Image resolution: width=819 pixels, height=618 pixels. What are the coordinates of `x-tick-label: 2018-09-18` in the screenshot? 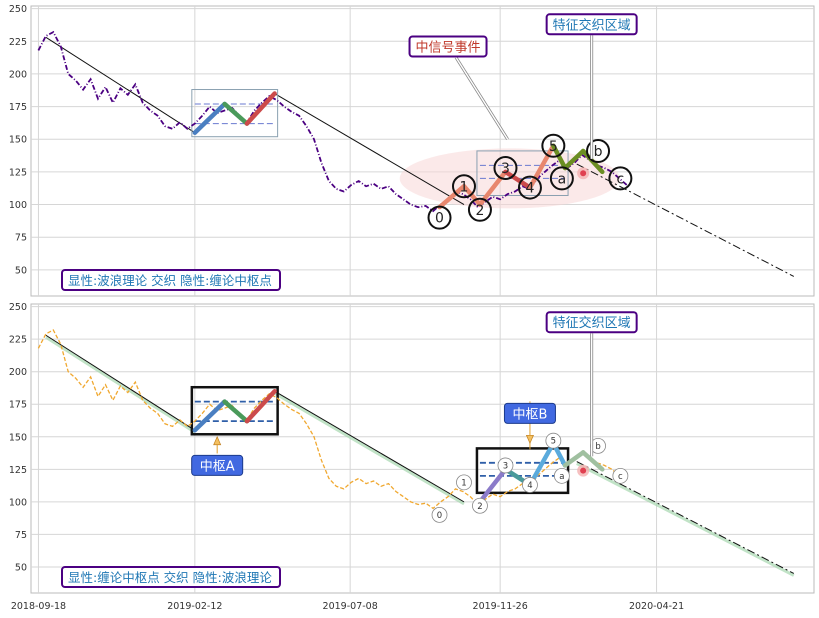 It's located at (38, 606).